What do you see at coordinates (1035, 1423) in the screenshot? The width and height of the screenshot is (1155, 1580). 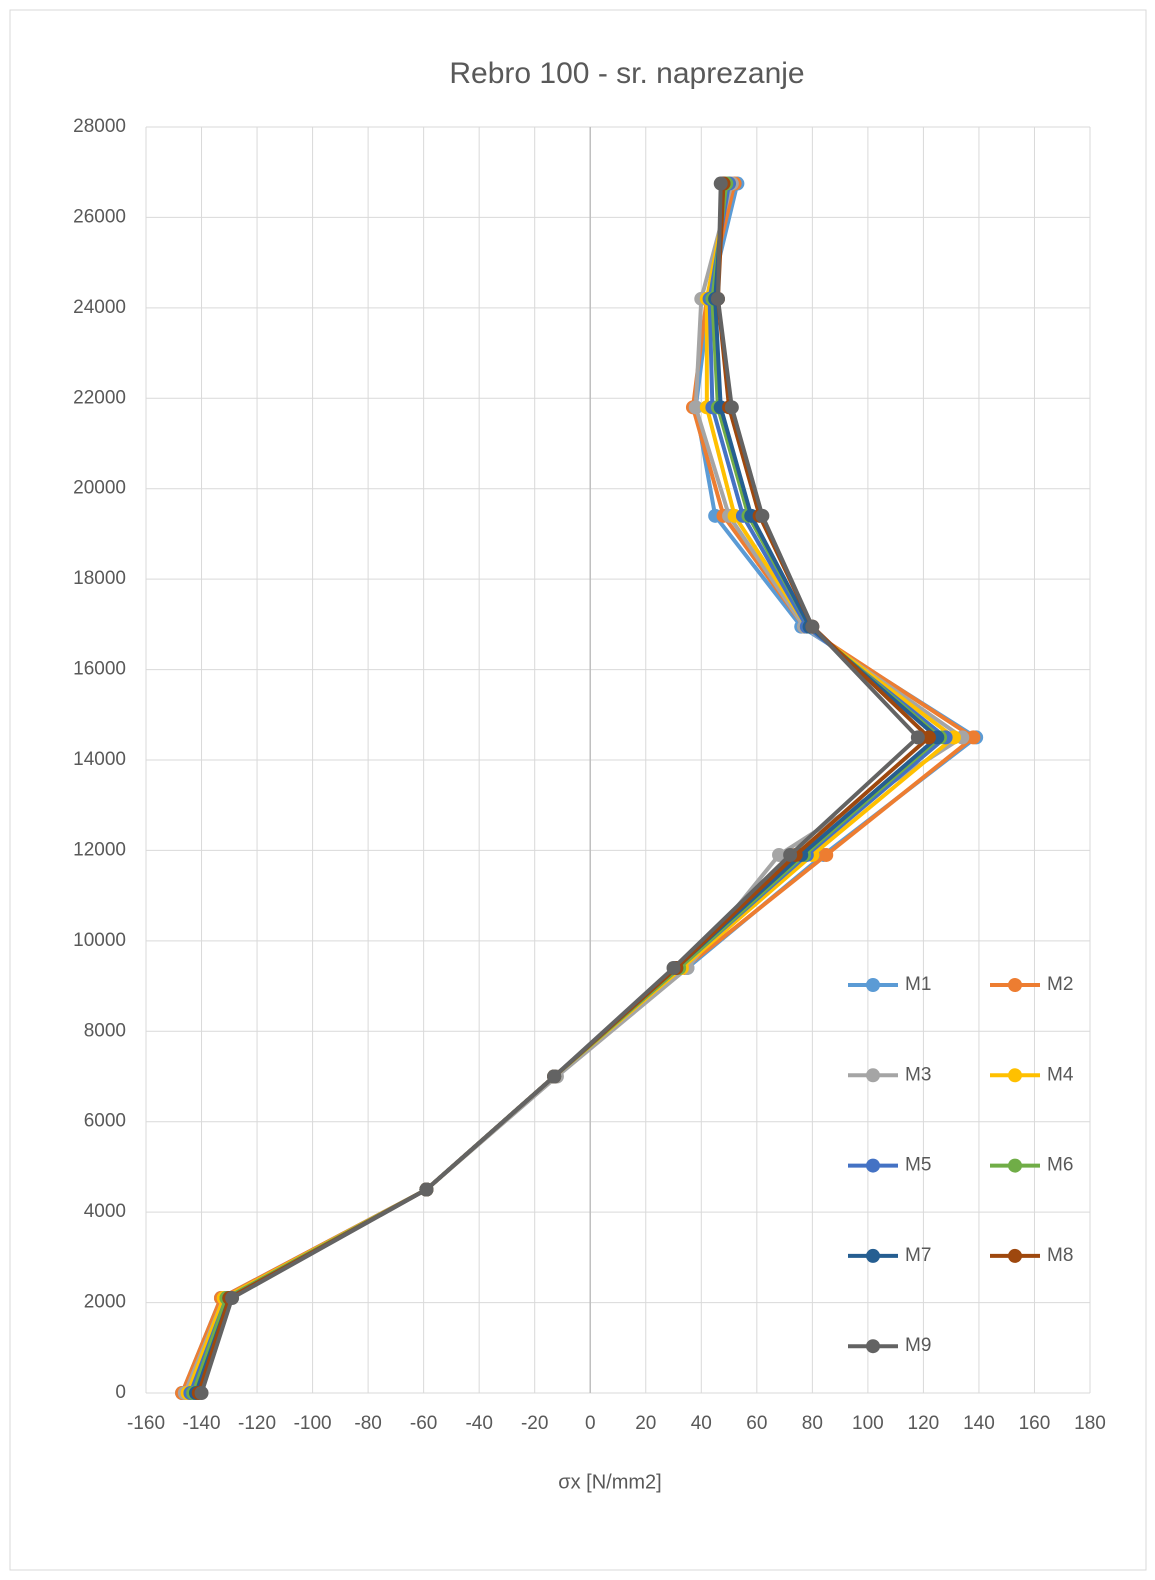 I see `x-tick-label: 160` at bounding box center [1035, 1423].